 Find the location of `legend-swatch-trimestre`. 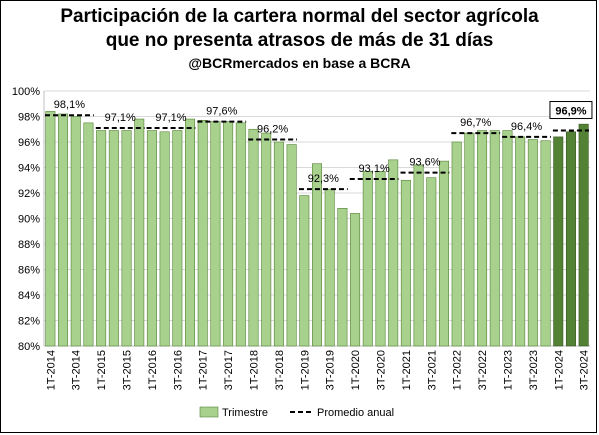

legend-swatch-trimestre is located at coordinates (209, 412).